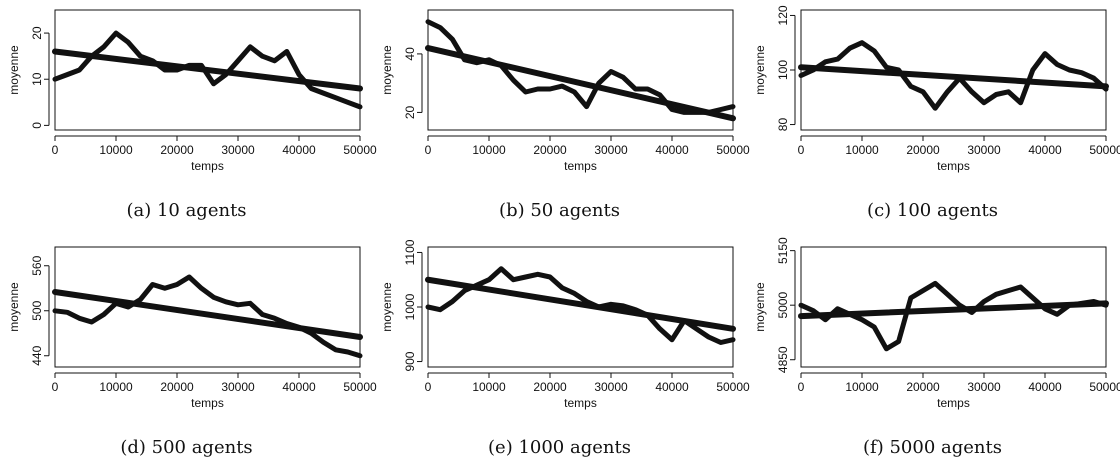 This screenshot has width=1120, height=474. I want to click on subfigure-caption: (b) 50 agents, so click(559, 210).